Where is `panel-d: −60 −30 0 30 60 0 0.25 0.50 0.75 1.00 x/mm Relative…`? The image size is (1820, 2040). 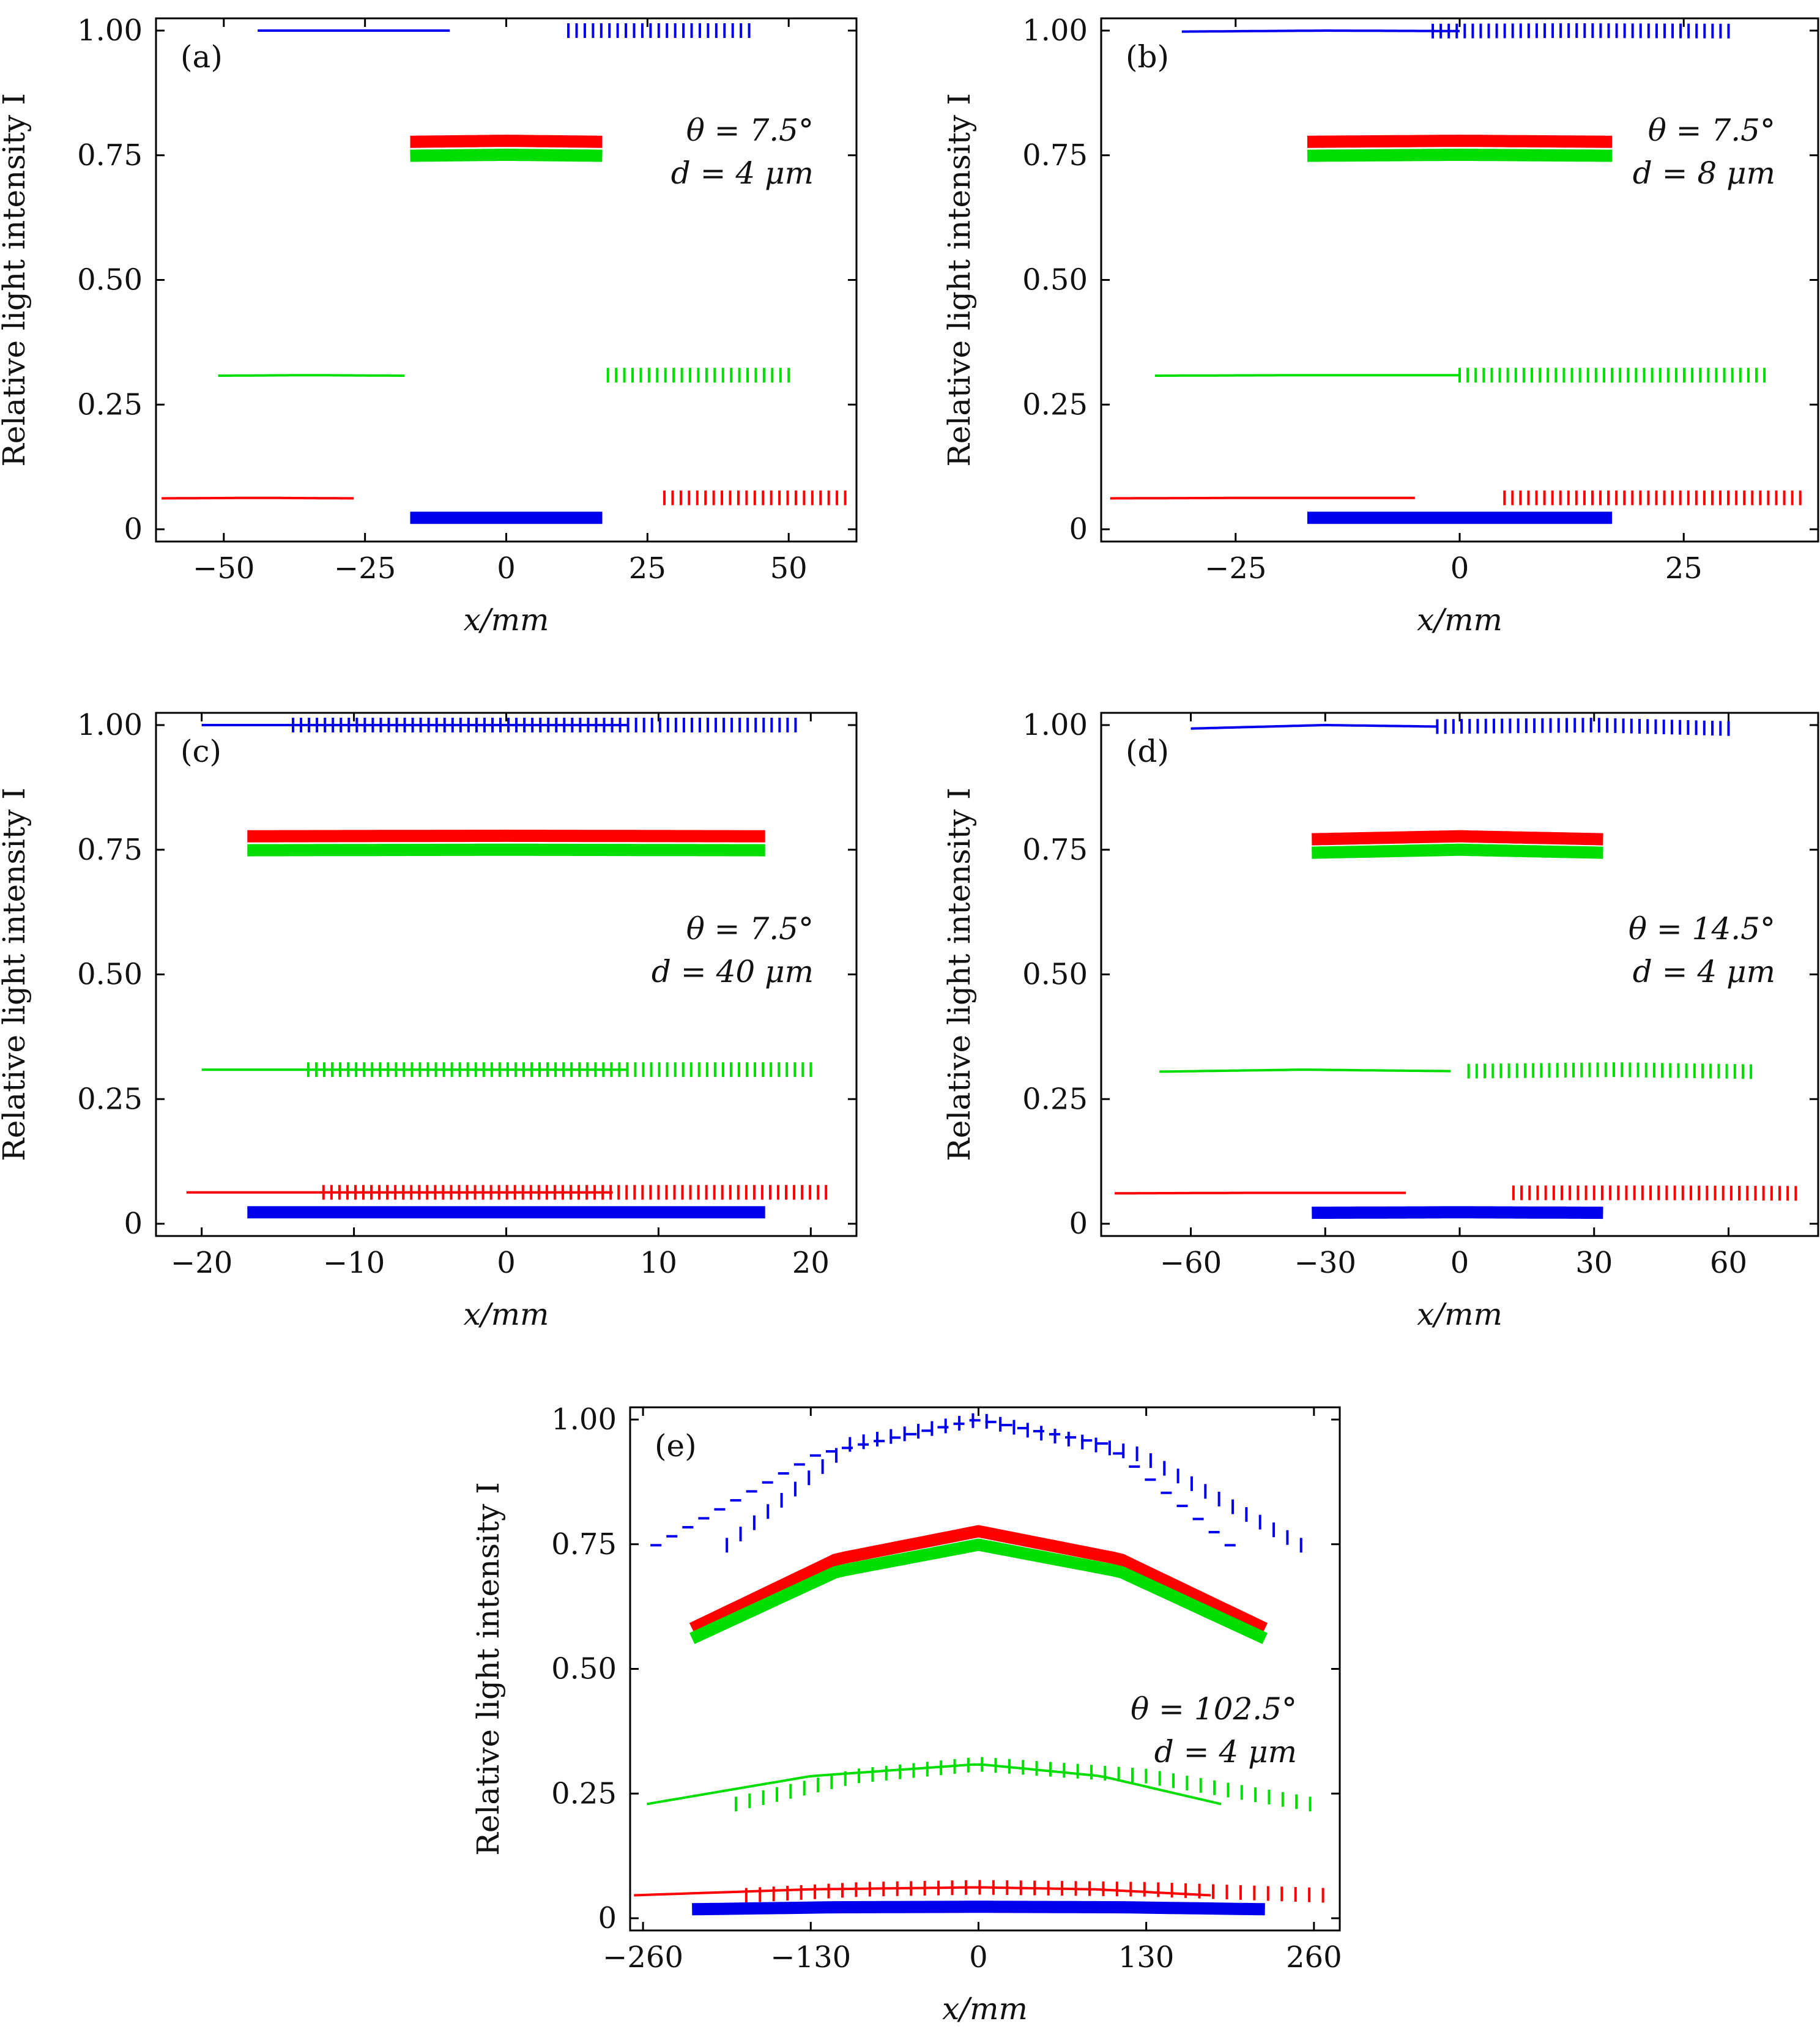
panel-d: −60 −30 0 30 60 0 0.25 0.50 0.75 1.00 x/mm Relative… is located at coordinates (1381, 1020).